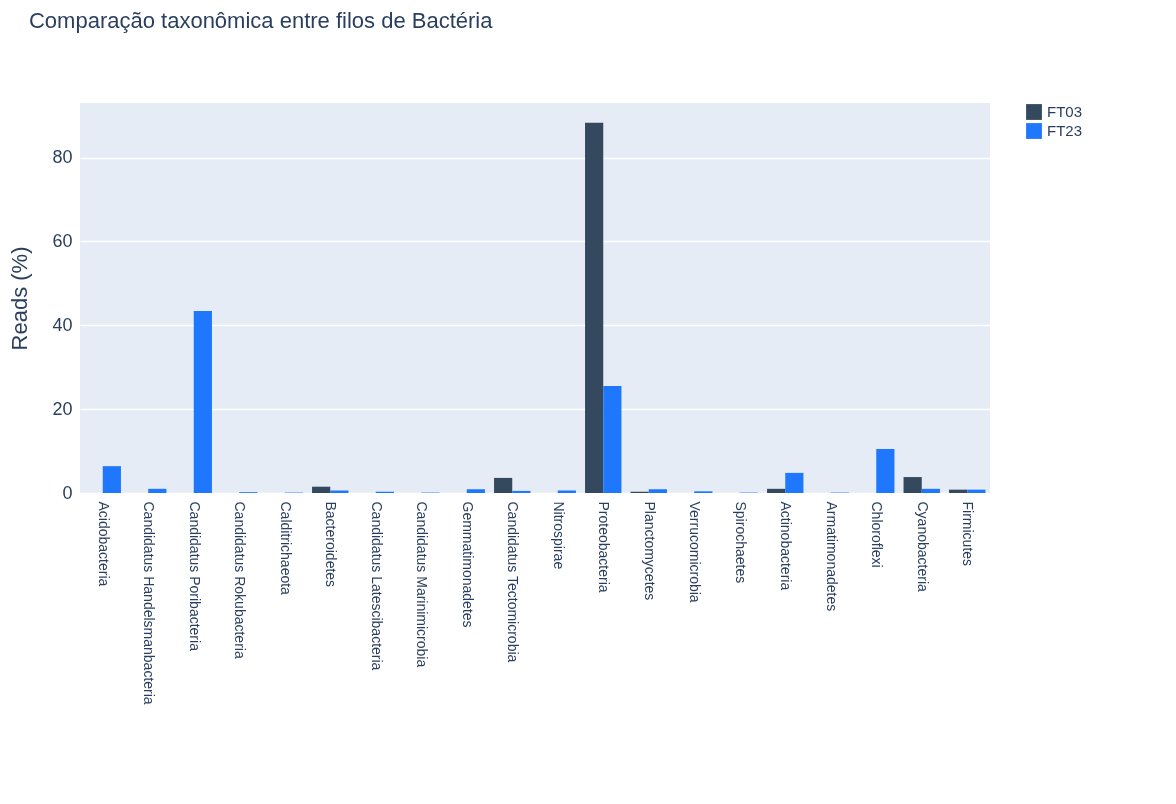  Describe the element at coordinates (513, 582) in the screenshot. I see `x-tick-label: Candidatus Tectomicrobia` at that location.